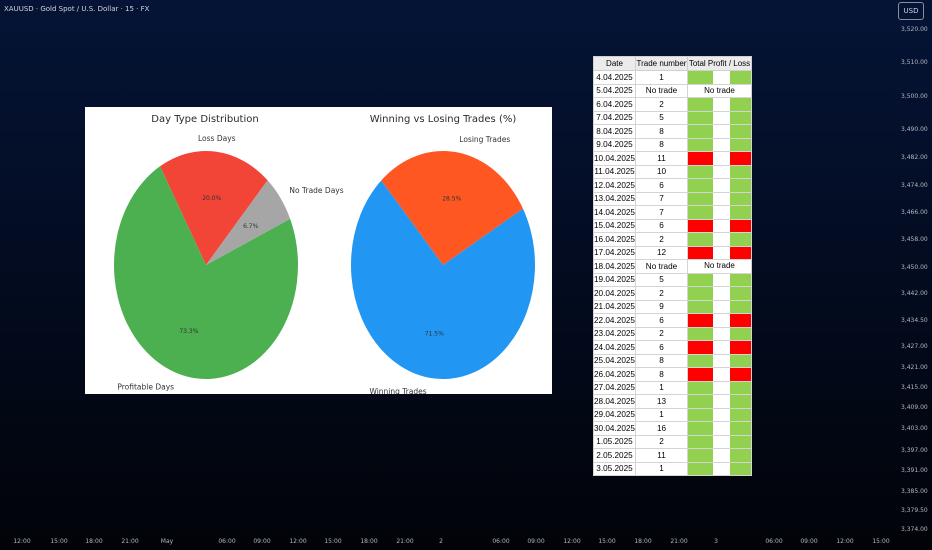  I want to click on date-cell: 19.04.2025, so click(614, 279).